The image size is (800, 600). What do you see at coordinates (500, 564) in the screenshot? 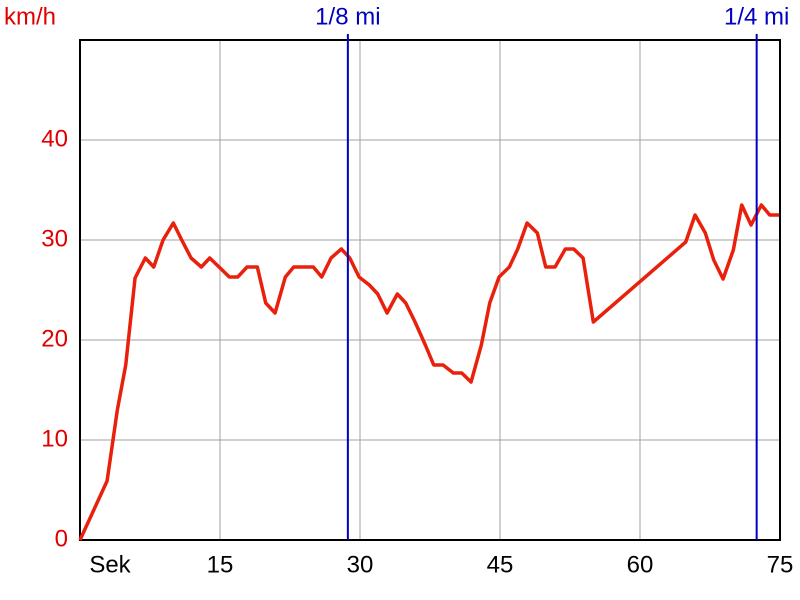
I see `x-tick-label: 45` at bounding box center [500, 564].